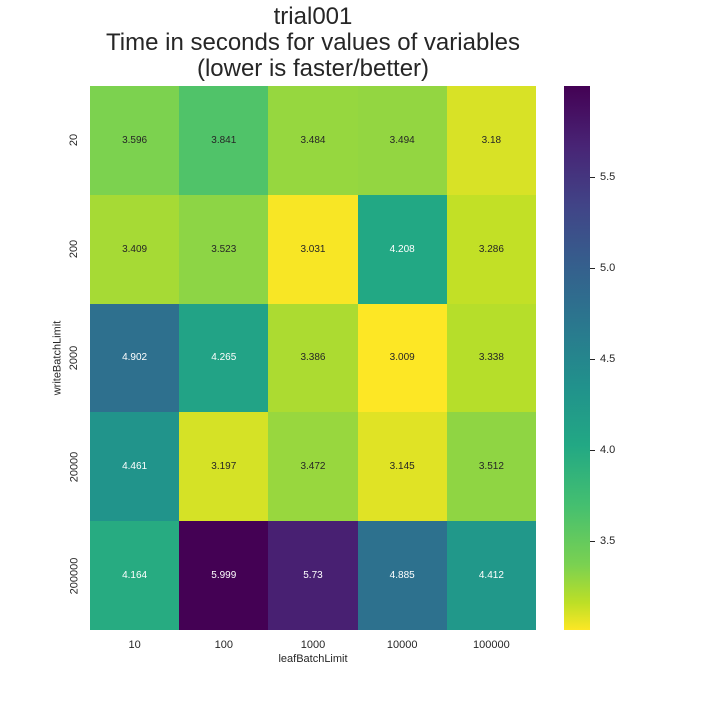  I want to click on x-tick-label: 100000, so click(491, 645).